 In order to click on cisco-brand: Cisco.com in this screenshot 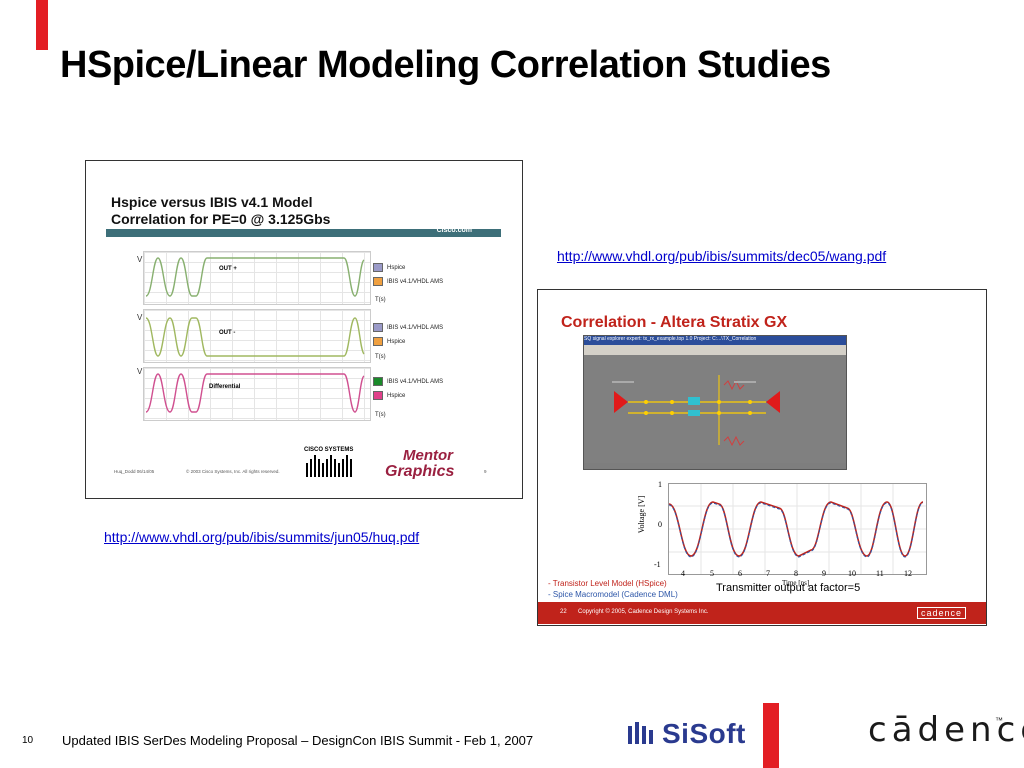, I will do `click(454, 230)`.